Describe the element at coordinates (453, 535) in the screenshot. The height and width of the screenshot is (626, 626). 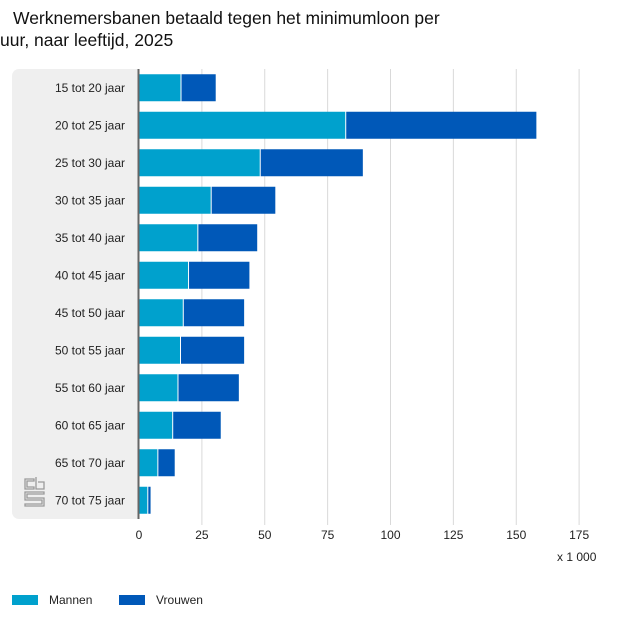
I see `x-tick-label: 125` at that location.